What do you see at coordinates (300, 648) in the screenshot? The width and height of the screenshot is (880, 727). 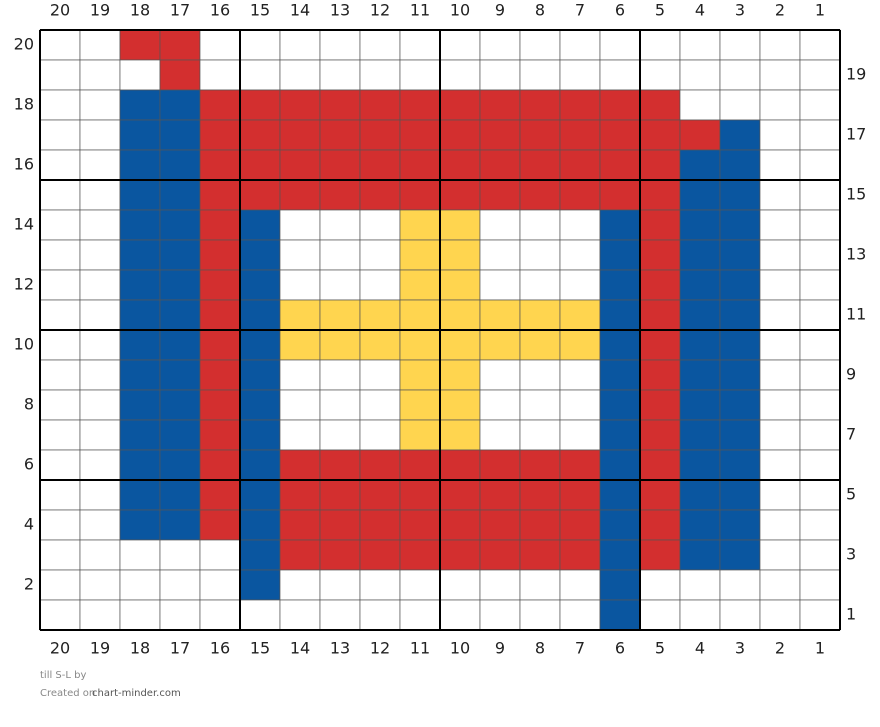 I see `column-label: 14` at bounding box center [300, 648].